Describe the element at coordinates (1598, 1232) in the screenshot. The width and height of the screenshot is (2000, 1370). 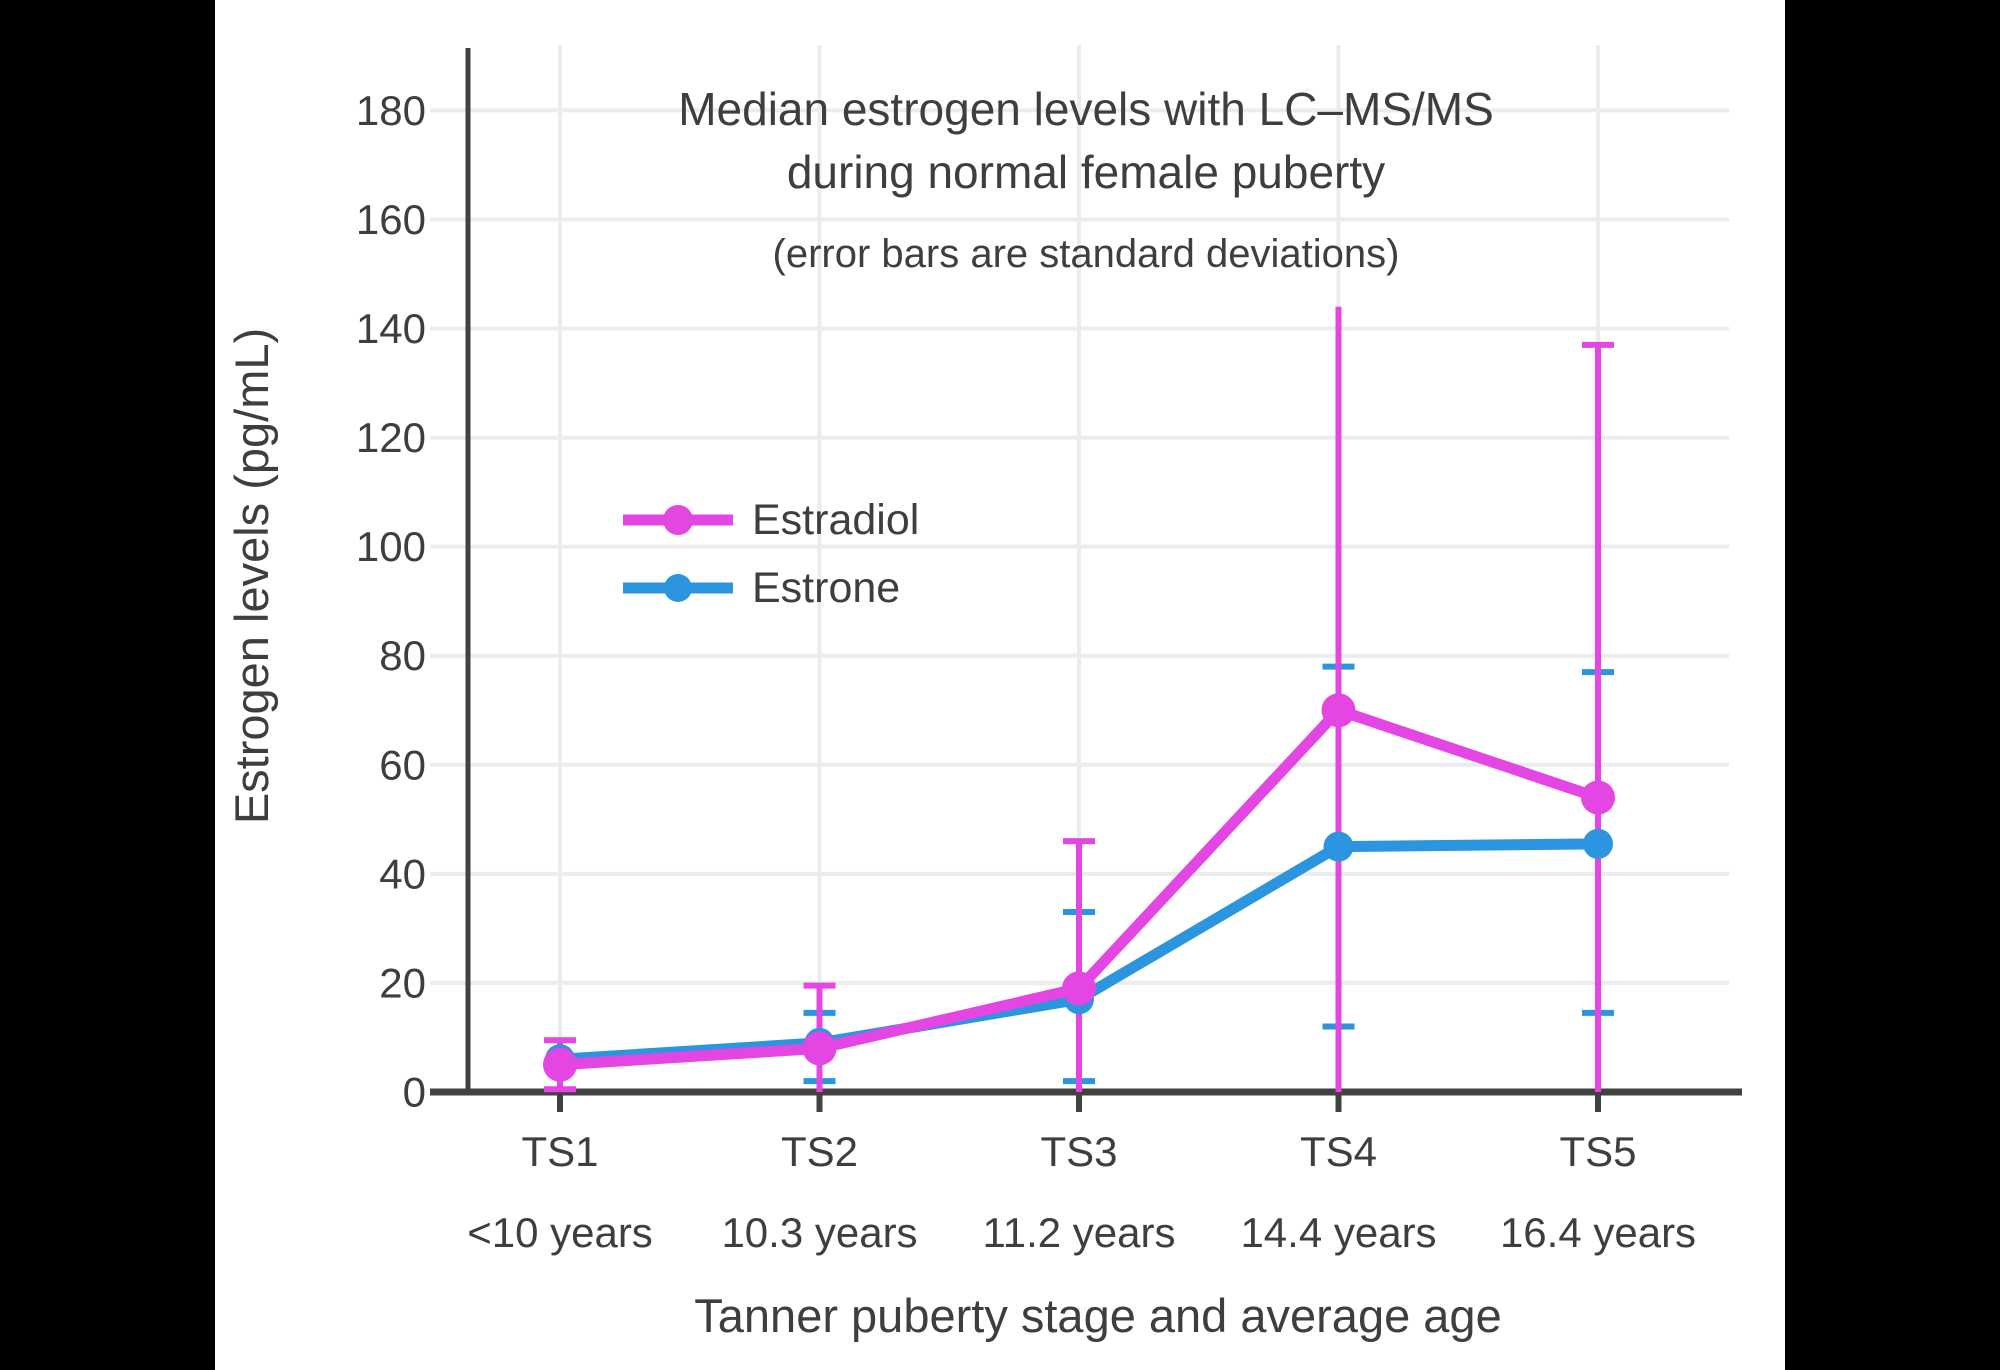
I see `x-age-label-ts5: 16.4 years` at that location.